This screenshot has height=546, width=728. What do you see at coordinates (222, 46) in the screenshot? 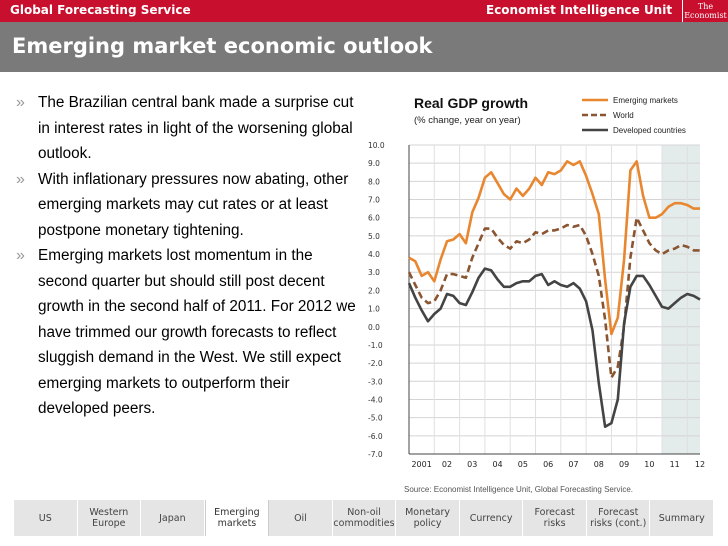
I see `slide-title: Emerging market economic outlook` at bounding box center [222, 46].